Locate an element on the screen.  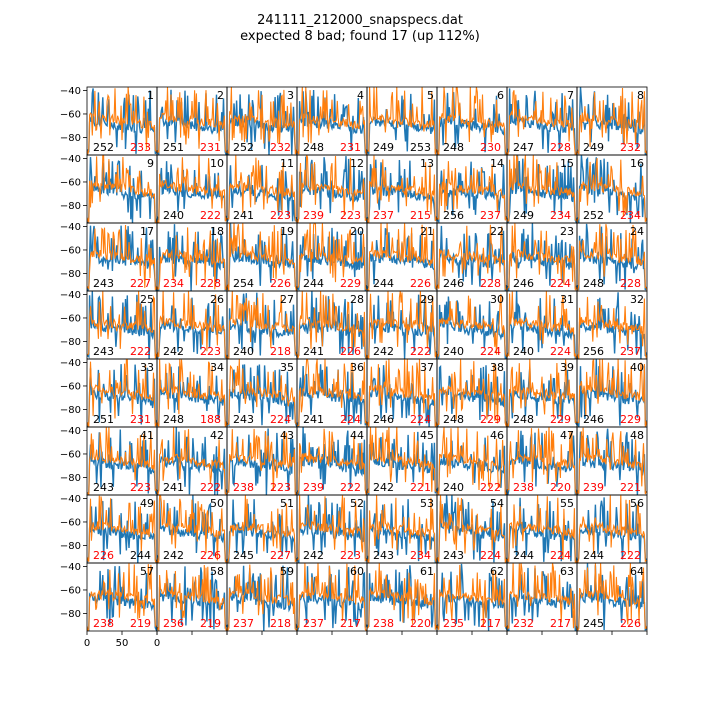
panel-57-number: 57 is located at coordinates (147, 571).